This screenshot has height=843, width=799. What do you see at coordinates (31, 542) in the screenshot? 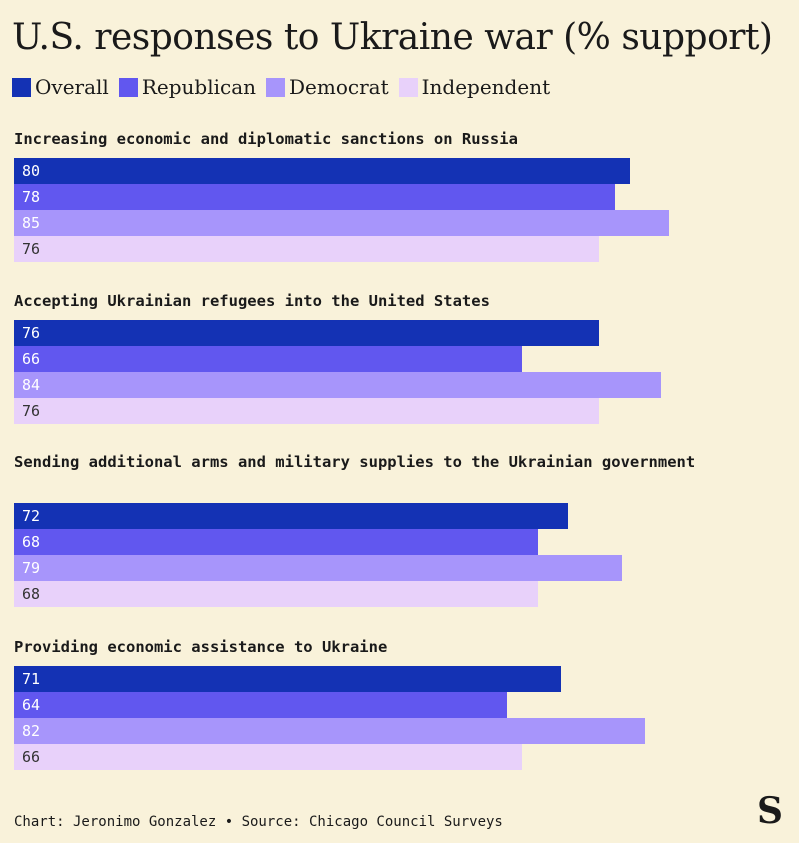
I see `bar-label-republican-3: 68` at bounding box center [31, 542].